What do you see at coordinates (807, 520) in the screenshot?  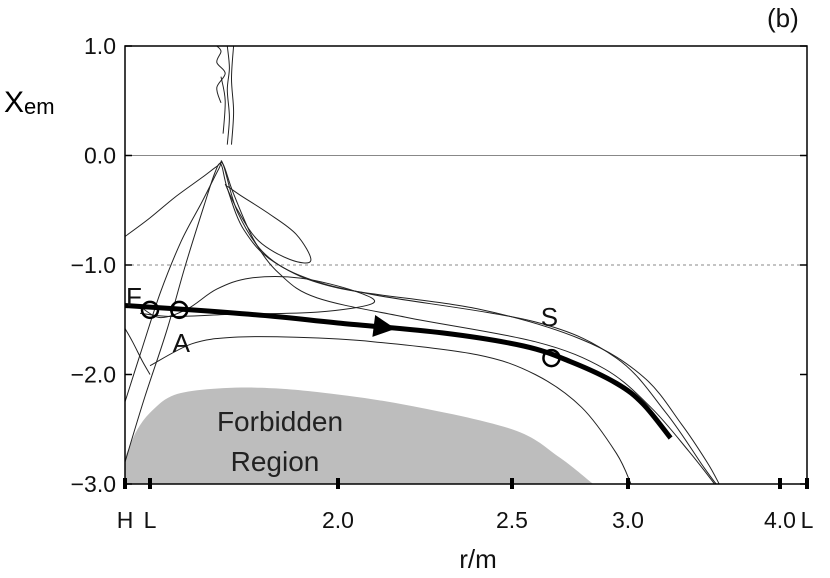 I see `x-tick-label-6: L` at bounding box center [807, 520].